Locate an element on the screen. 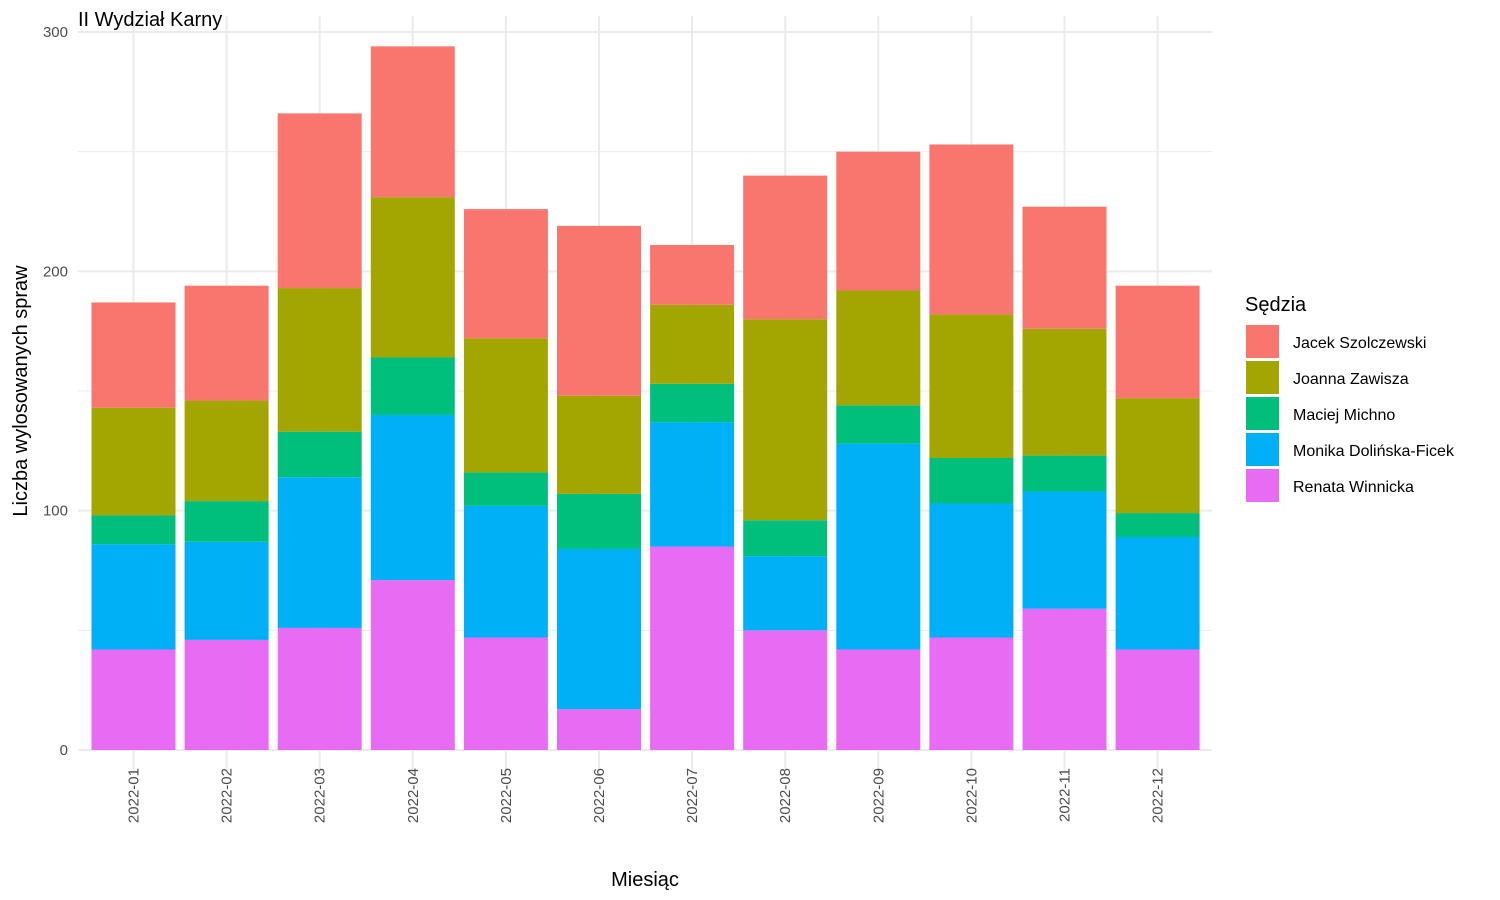 The image size is (1500, 900). legend-label-joanna-zawisza: Joanna Zawisza is located at coordinates (1351, 379).